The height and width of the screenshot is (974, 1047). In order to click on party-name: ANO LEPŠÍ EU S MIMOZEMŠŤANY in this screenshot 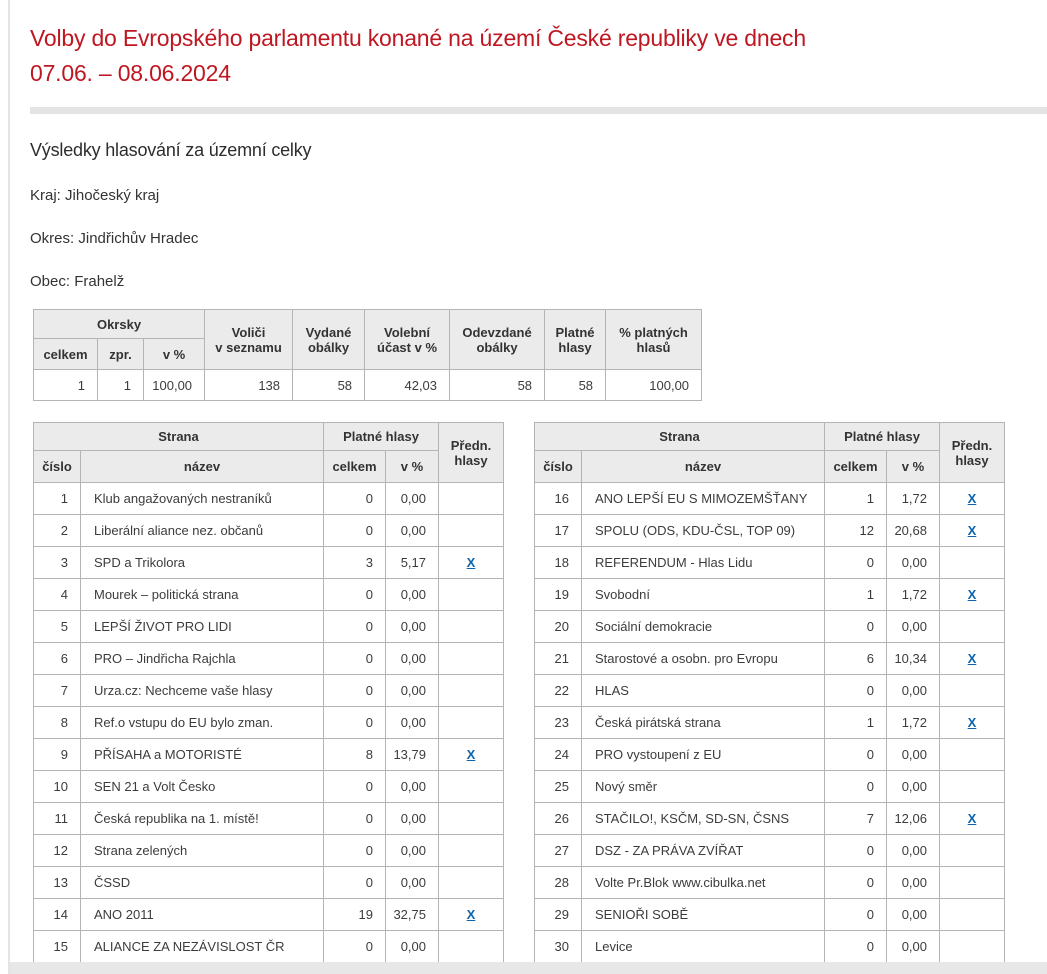, I will do `click(703, 498)`.